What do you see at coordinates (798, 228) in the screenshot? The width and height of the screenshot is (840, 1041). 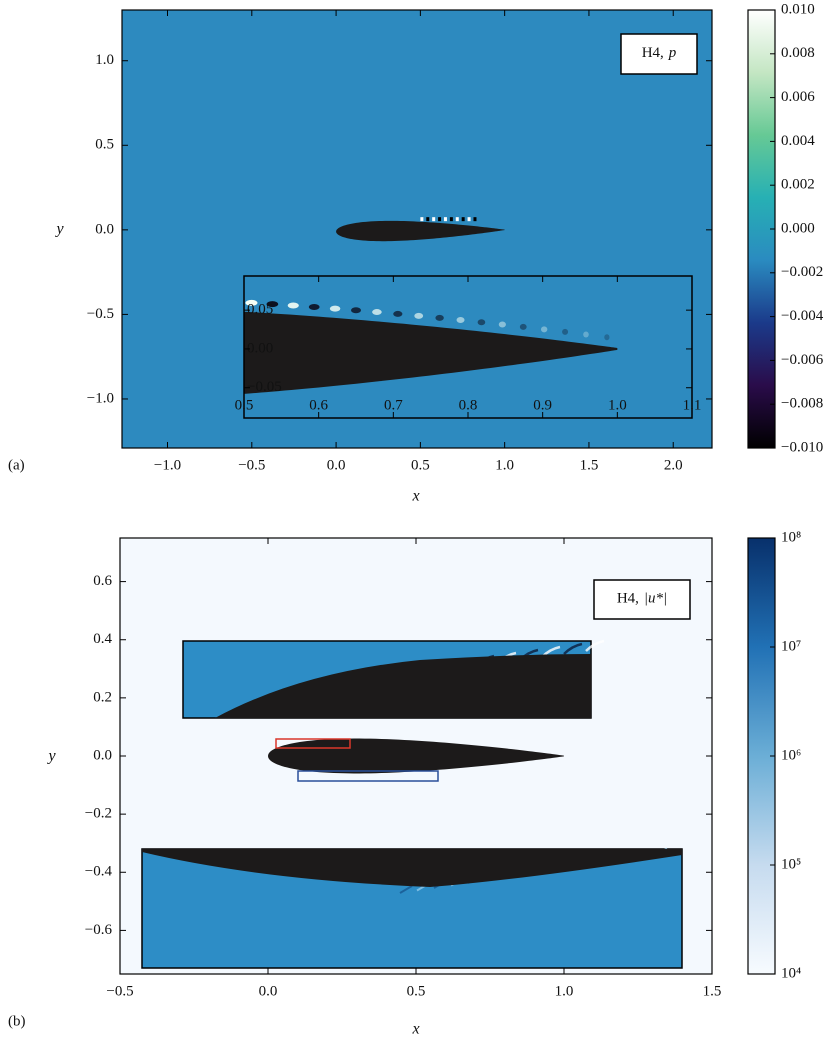 I see `colorbar-tick-label: 0.000` at bounding box center [798, 228].